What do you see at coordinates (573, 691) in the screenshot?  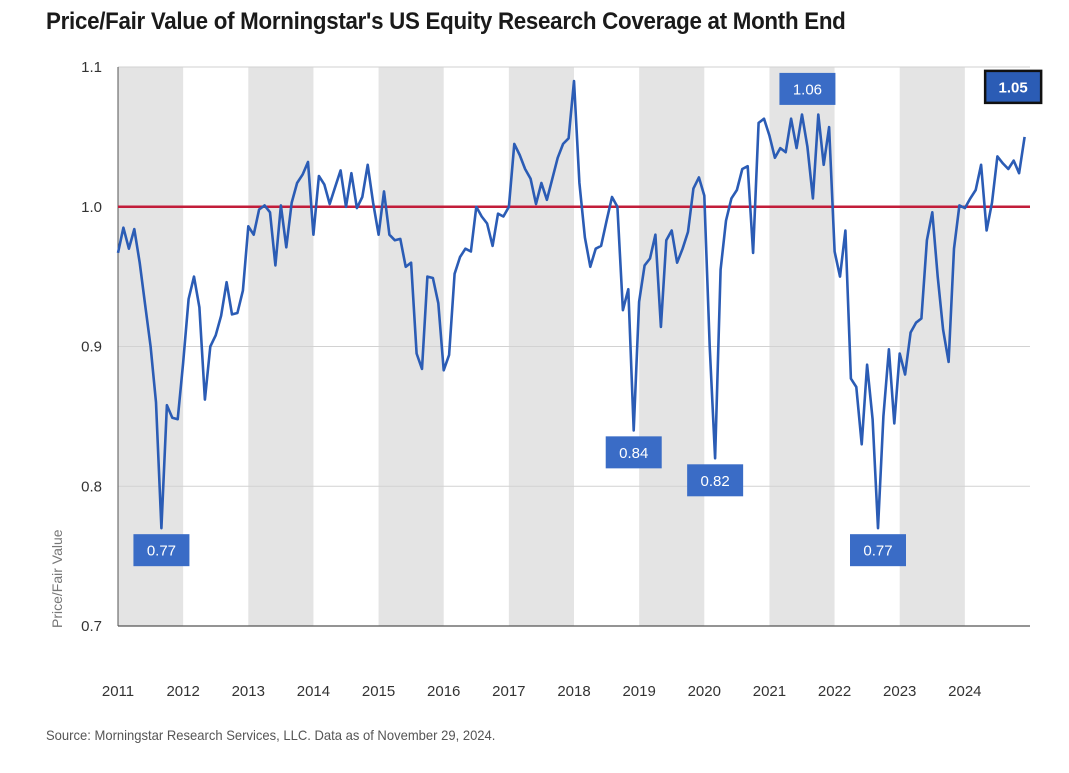 I see `x-tick-label: 2018` at bounding box center [573, 691].